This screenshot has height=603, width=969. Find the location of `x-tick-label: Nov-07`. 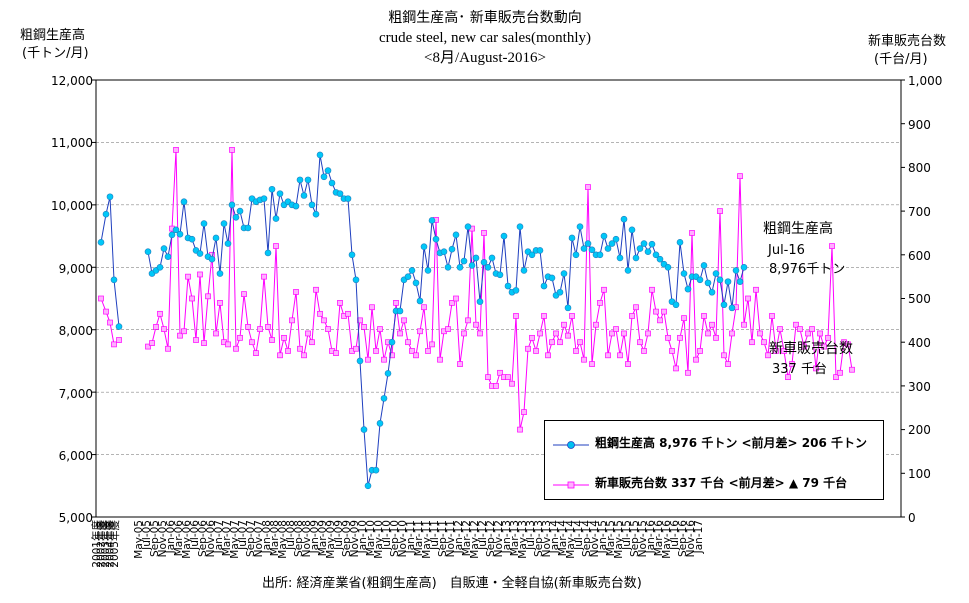

x-tick-label: Nov-07 is located at coordinates (259, 538).